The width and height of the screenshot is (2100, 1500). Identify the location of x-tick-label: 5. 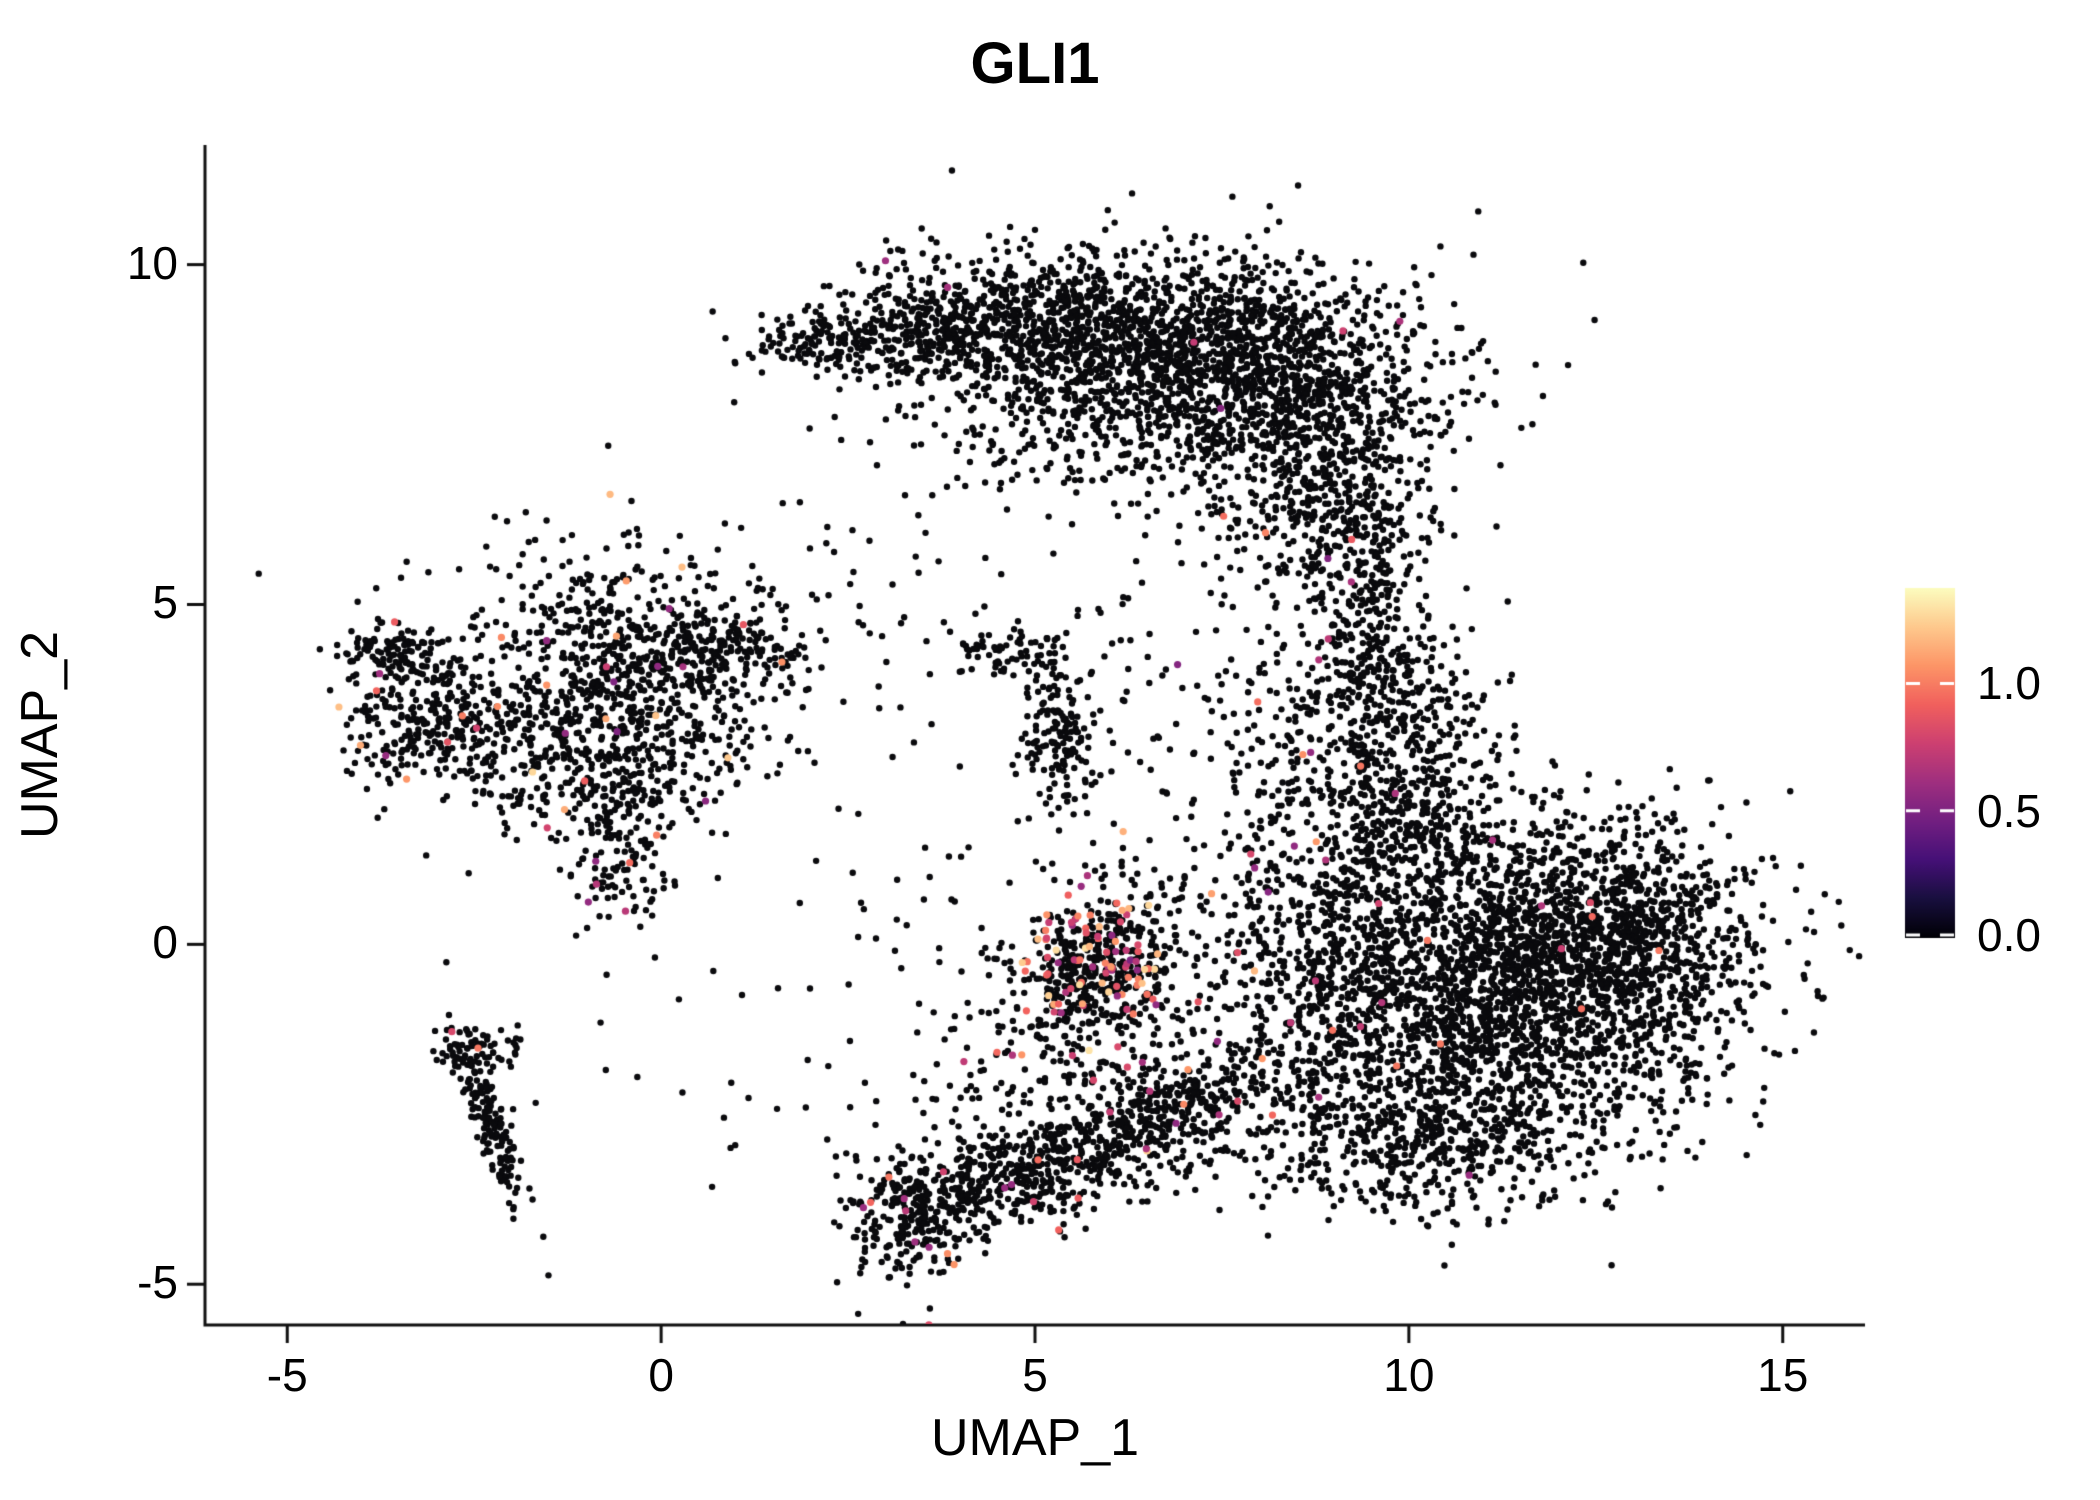
(1035, 1375).